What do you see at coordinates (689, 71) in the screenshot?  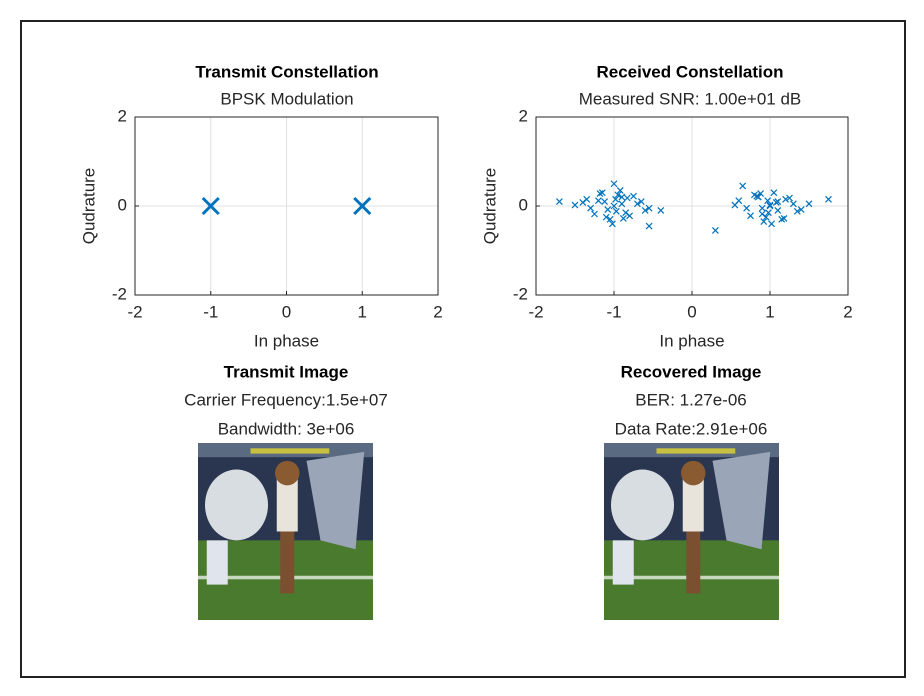 I see `chart-title: Received Constellation` at bounding box center [689, 71].